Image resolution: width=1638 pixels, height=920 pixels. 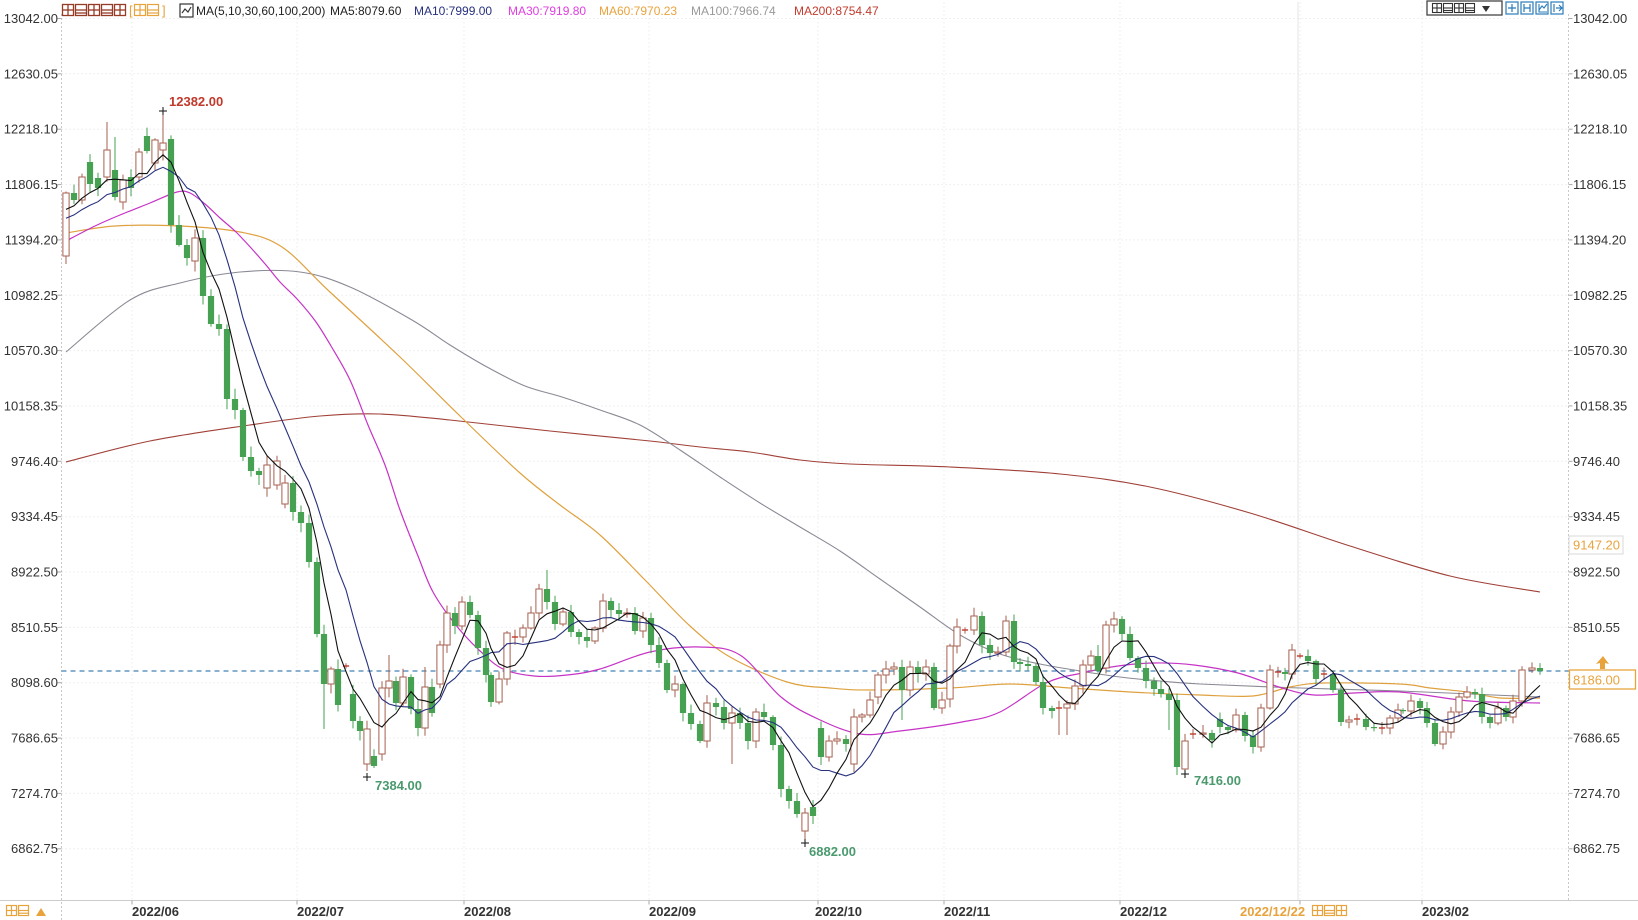 What do you see at coordinates (34, 682) in the screenshot?
I see `svg-text: 8098.60` at bounding box center [34, 682].